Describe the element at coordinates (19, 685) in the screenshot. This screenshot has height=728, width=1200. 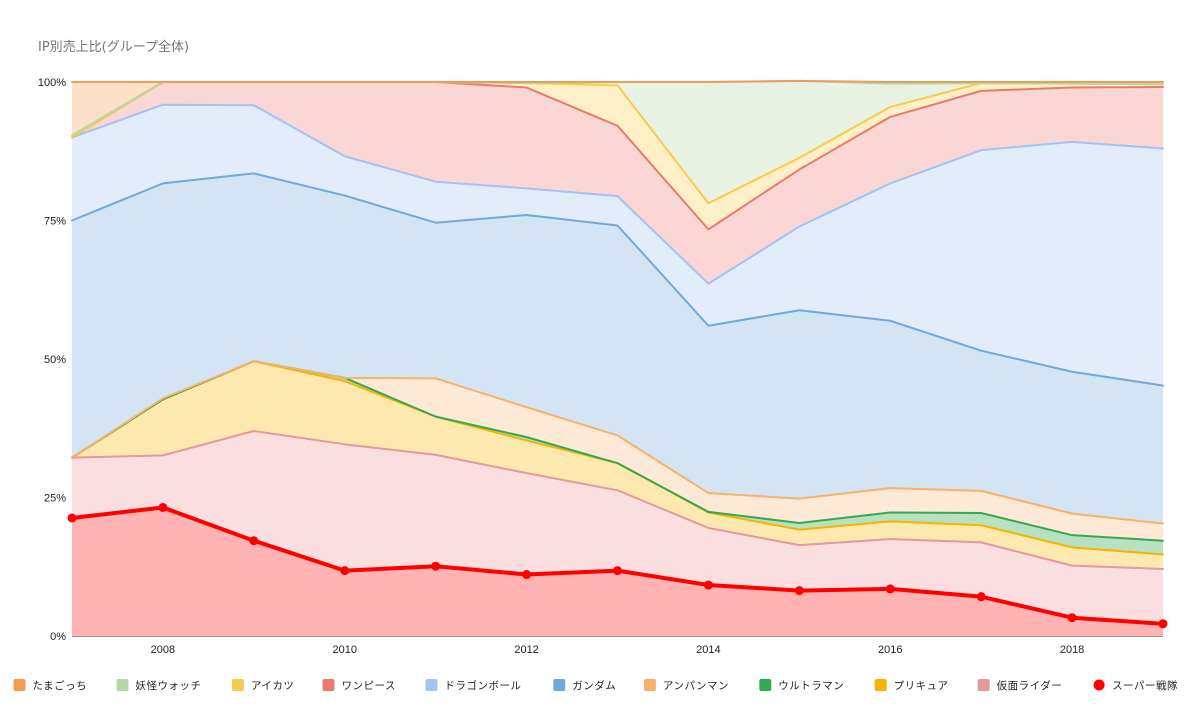
I see `legend-swatch-たまごっち` at that location.